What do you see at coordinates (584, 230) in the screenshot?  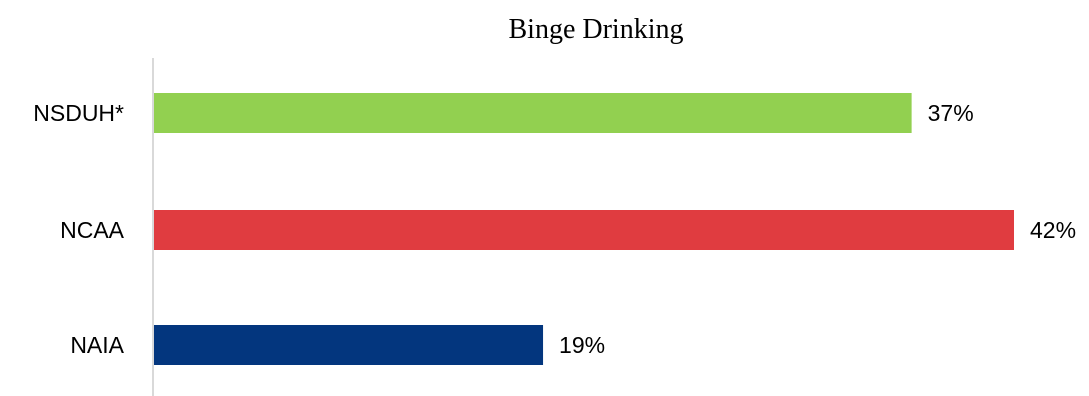 I see `bar-ncaa` at bounding box center [584, 230].